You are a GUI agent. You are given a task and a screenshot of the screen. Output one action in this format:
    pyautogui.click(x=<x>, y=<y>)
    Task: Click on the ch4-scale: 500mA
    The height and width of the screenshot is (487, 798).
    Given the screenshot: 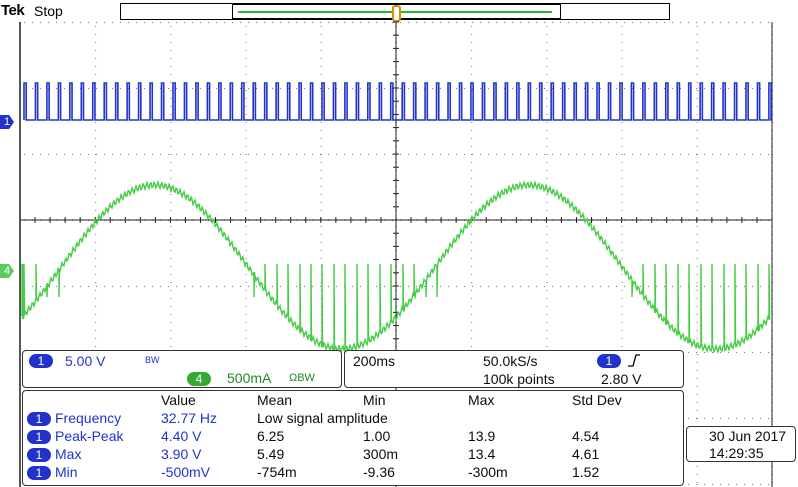 What is the action you would take?
    pyautogui.click(x=249, y=378)
    